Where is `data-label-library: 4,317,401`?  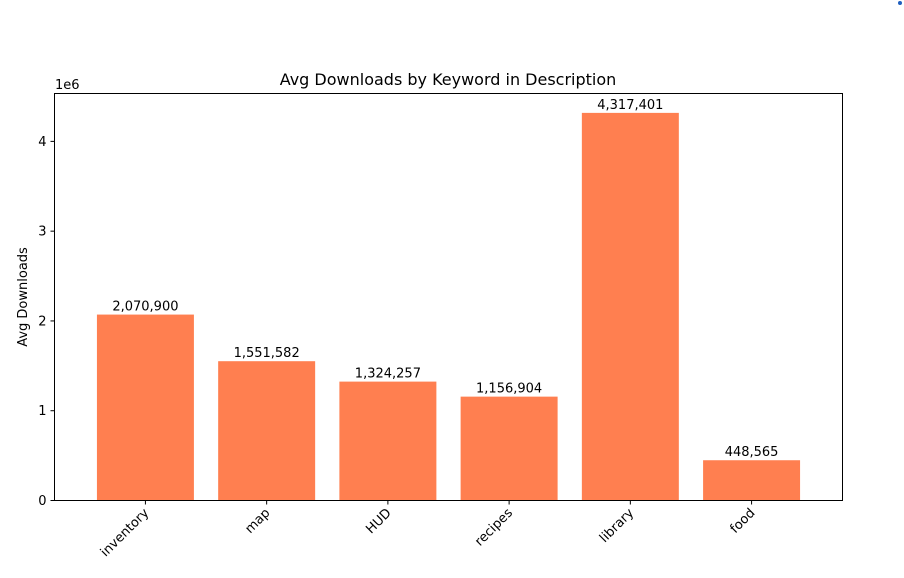 data-label-library: 4,317,401 is located at coordinates (630, 105).